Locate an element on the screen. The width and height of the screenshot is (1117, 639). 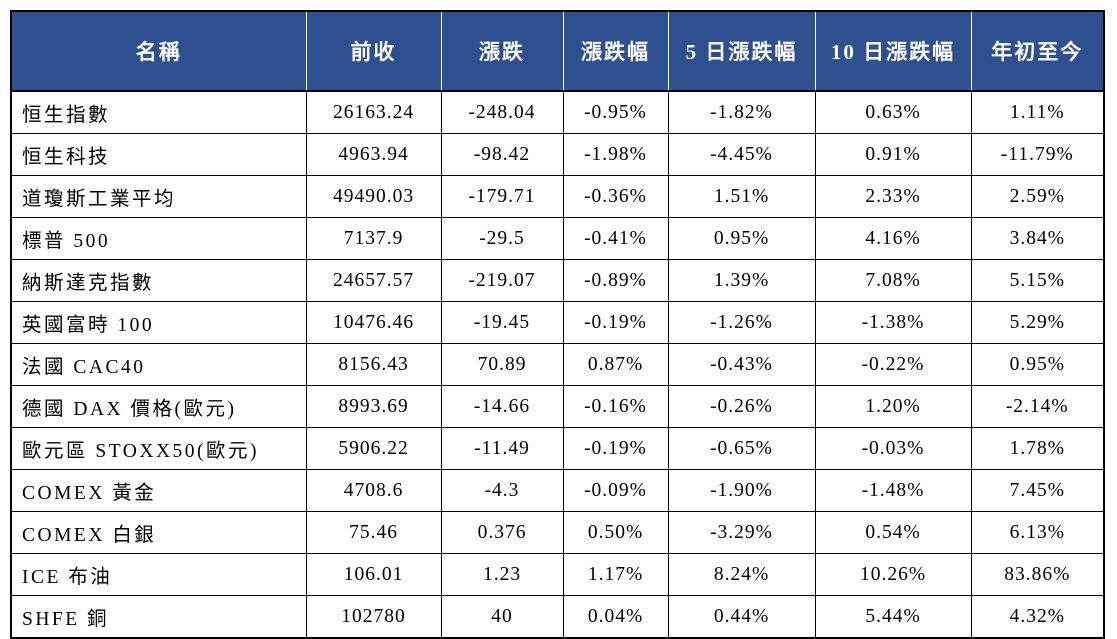
cell-pct-5d: 1.39% is located at coordinates (741, 280).